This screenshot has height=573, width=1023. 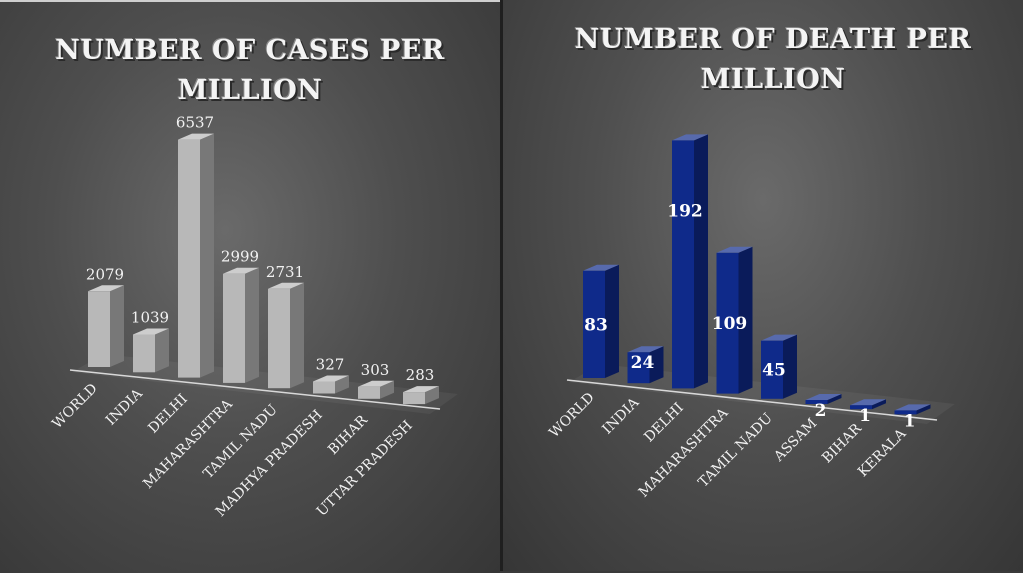 What do you see at coordinates (240, 257) in the screenshot?
I see `data-label: 2999` at bounding box center [240, 257].